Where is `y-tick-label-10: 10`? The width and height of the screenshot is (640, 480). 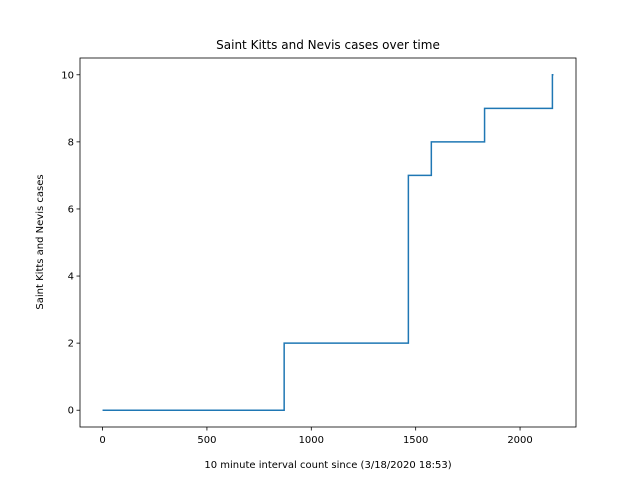 y-tick-label-10: 10 is located at coordinates (67, 75).